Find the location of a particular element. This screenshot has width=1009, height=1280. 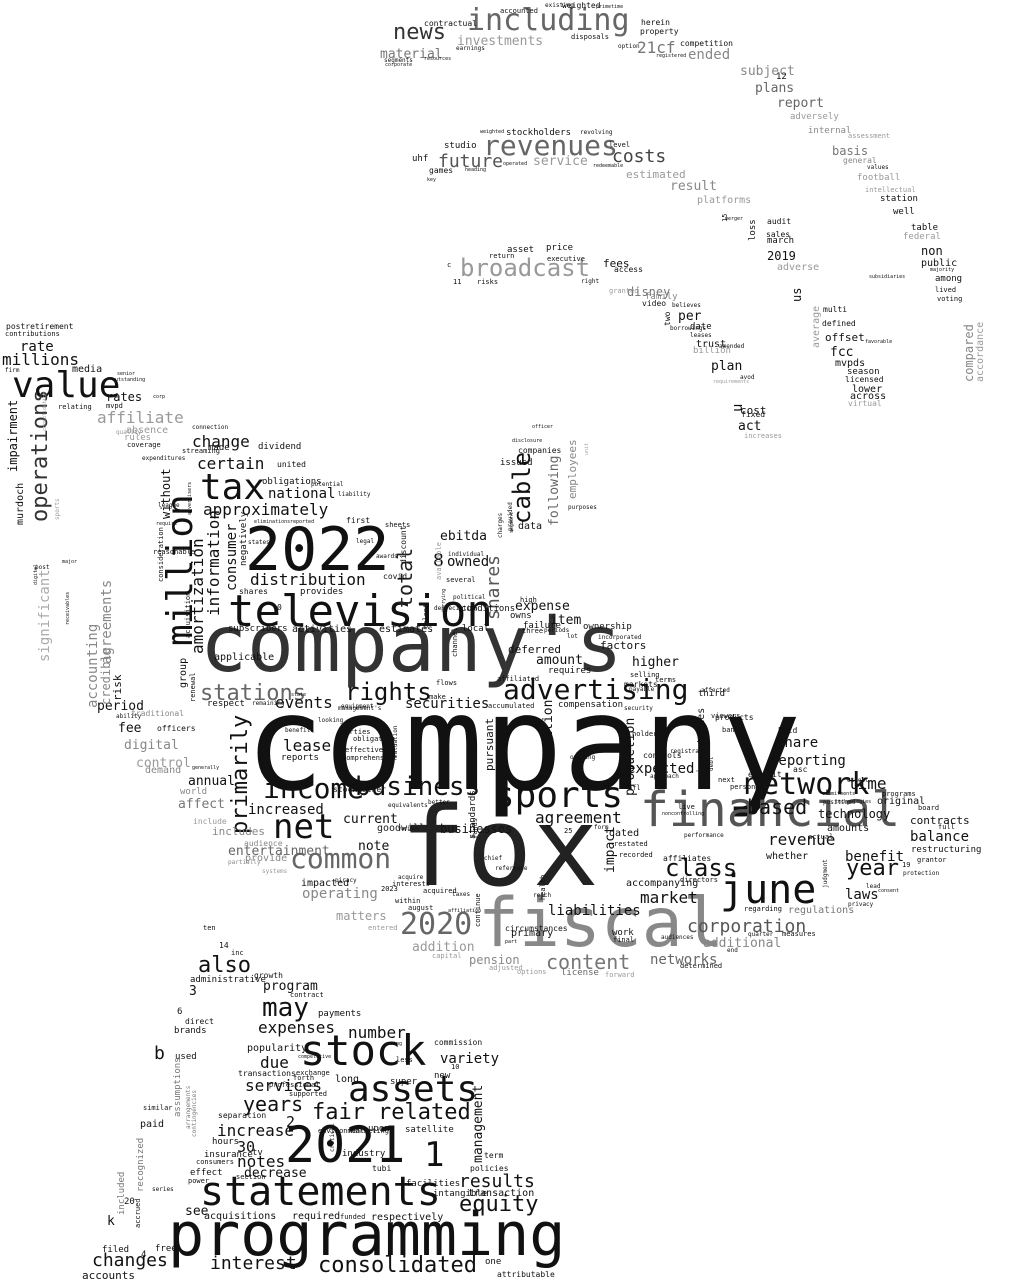

word-20: 20 is located at coordinates (129, 1202).